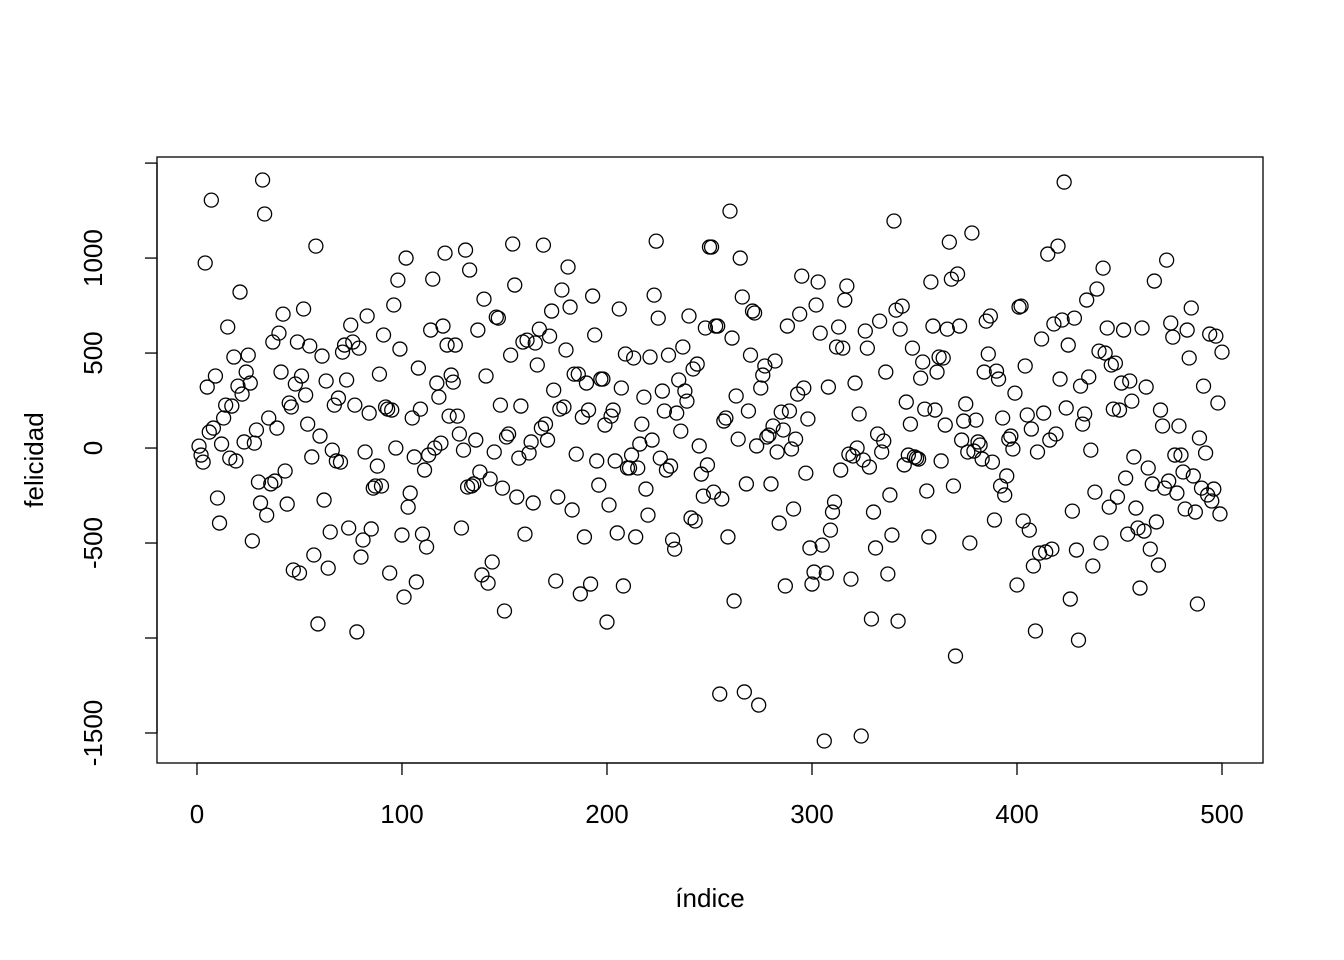 The width and height of the screenshot is (1344, 960). I want to click on x-tick-label: 500, so click(1221, 814).